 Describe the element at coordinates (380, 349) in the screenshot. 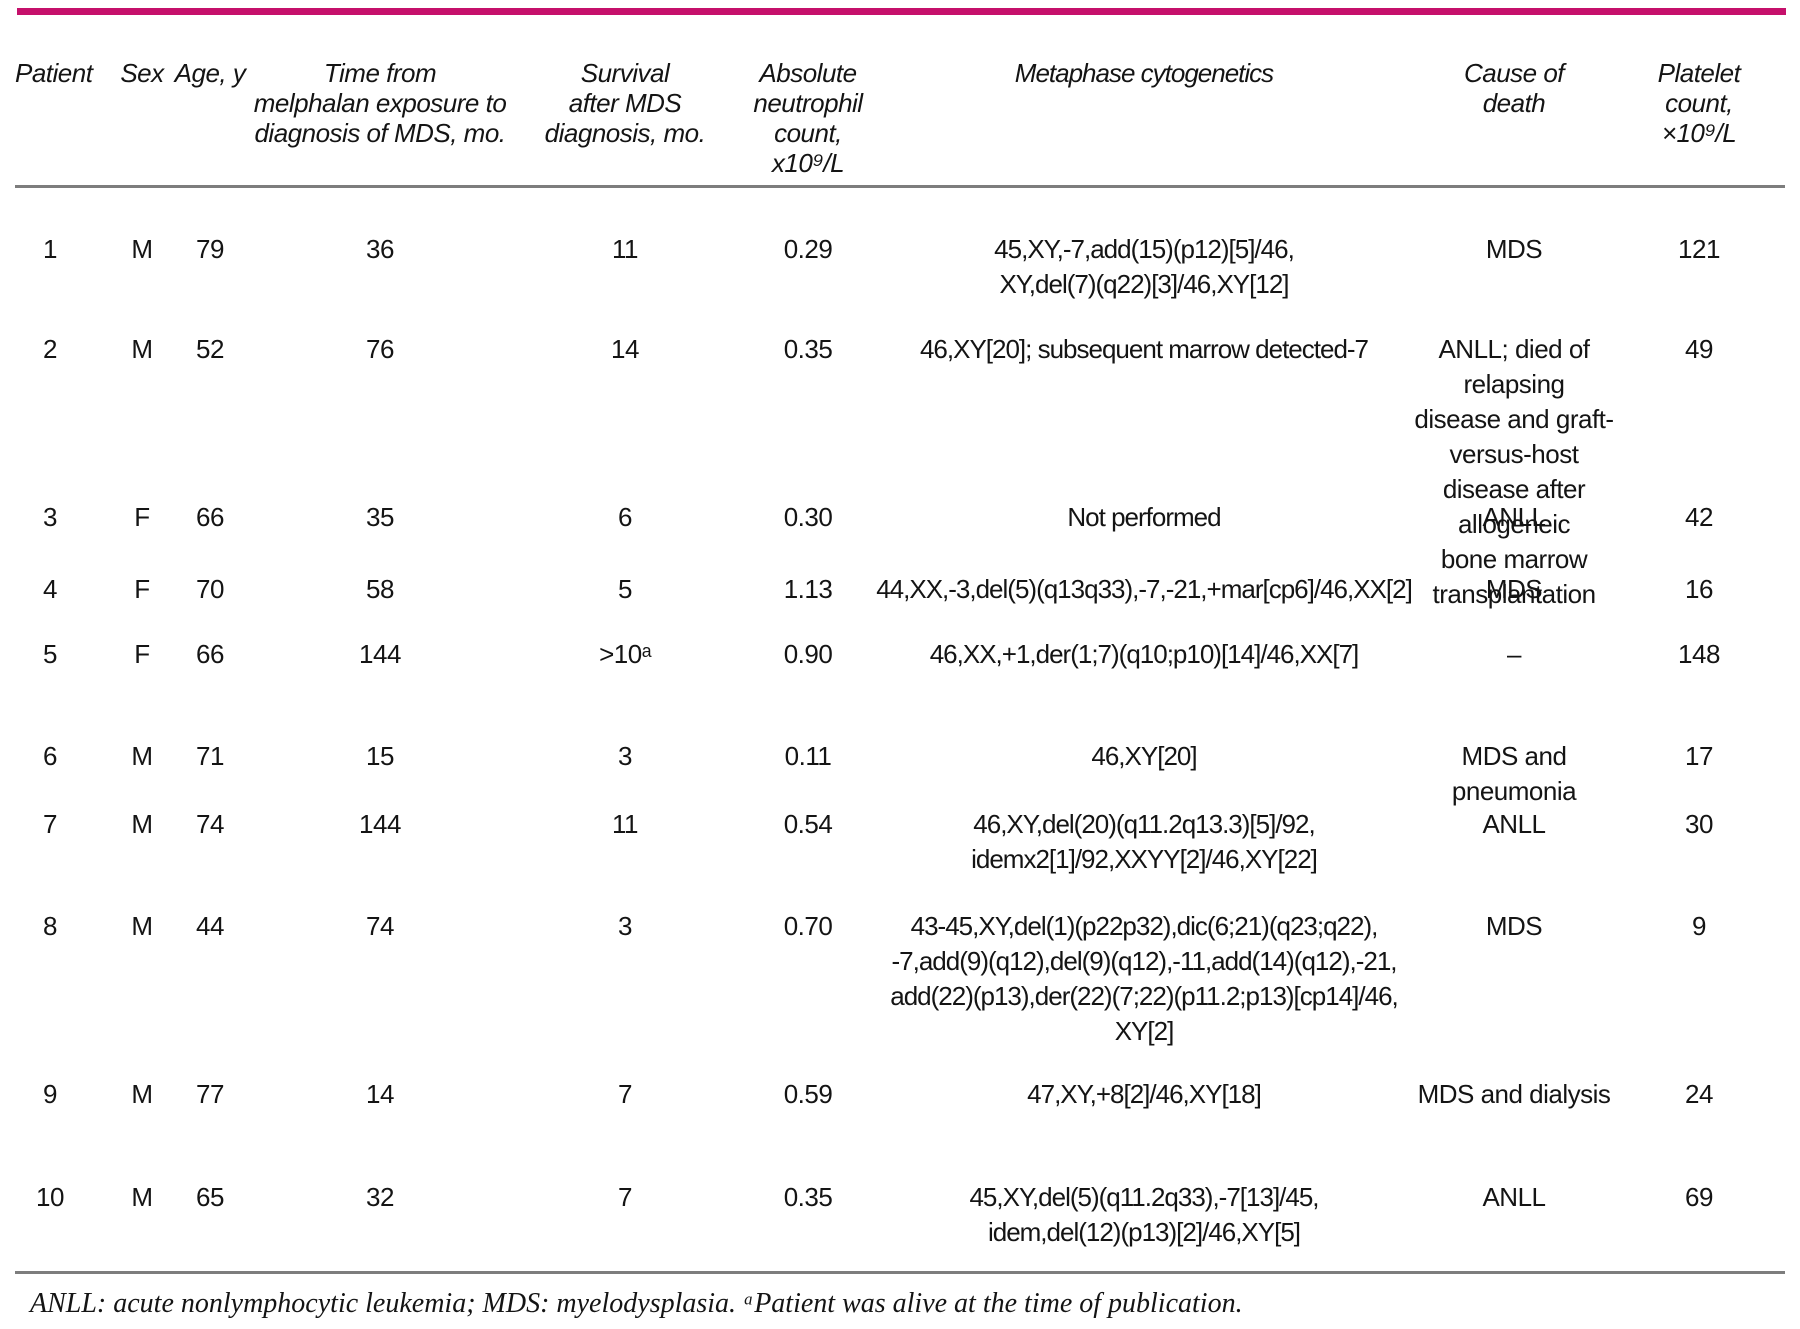

I see `cell-time: 76` at that location.